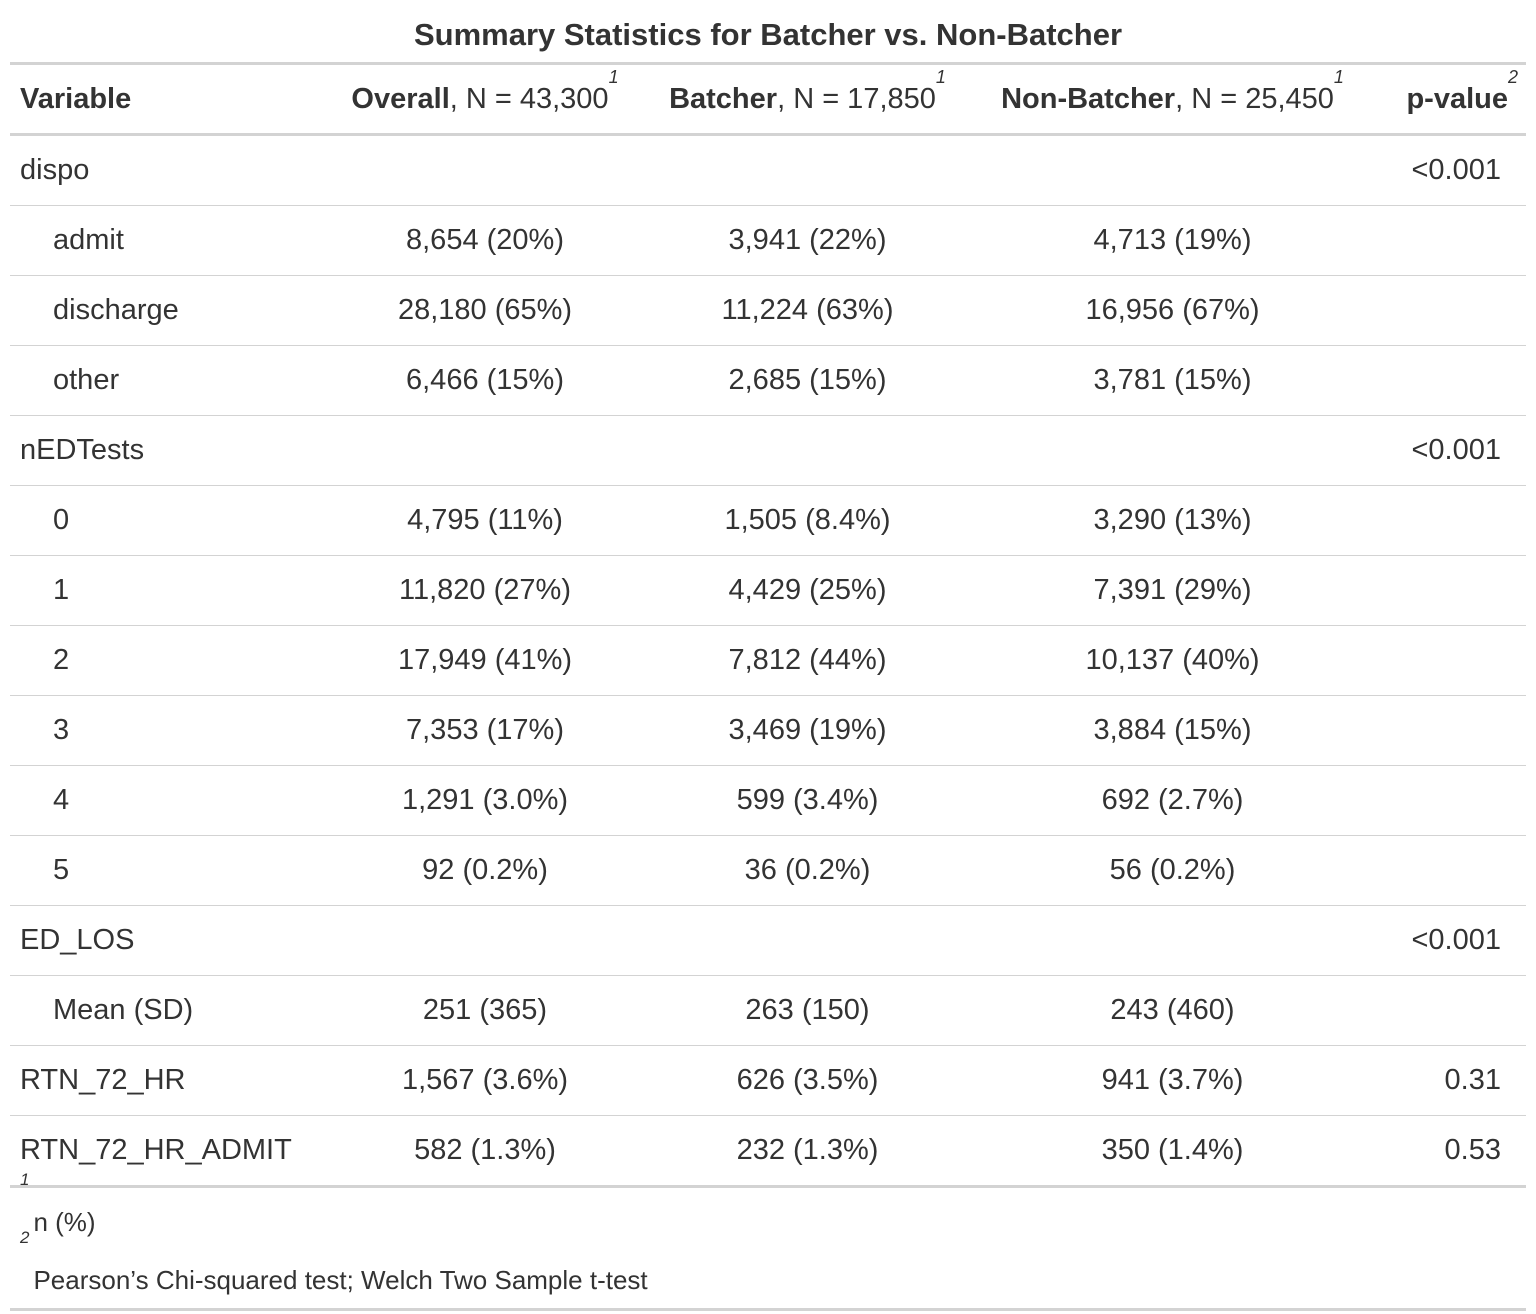 The width and height of the screenshot is (1536, 1314). I want to click on cell-overall: 1,291 (3.0%), so click(485, 800).